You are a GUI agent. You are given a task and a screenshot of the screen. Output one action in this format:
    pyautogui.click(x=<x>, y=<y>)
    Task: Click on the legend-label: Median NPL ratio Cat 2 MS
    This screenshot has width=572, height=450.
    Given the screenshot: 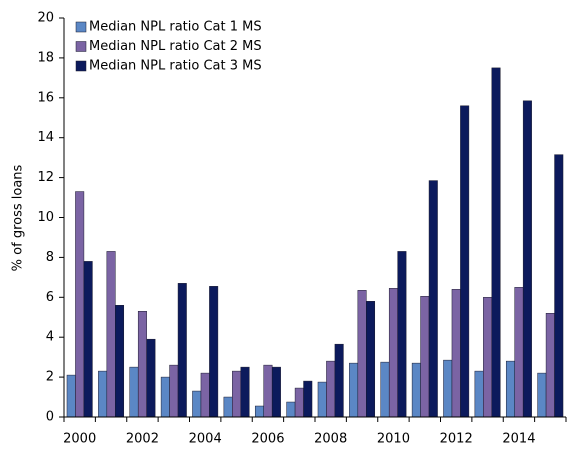 What is the action you would take?
    pyautogui.click(x=175, y=46)
    